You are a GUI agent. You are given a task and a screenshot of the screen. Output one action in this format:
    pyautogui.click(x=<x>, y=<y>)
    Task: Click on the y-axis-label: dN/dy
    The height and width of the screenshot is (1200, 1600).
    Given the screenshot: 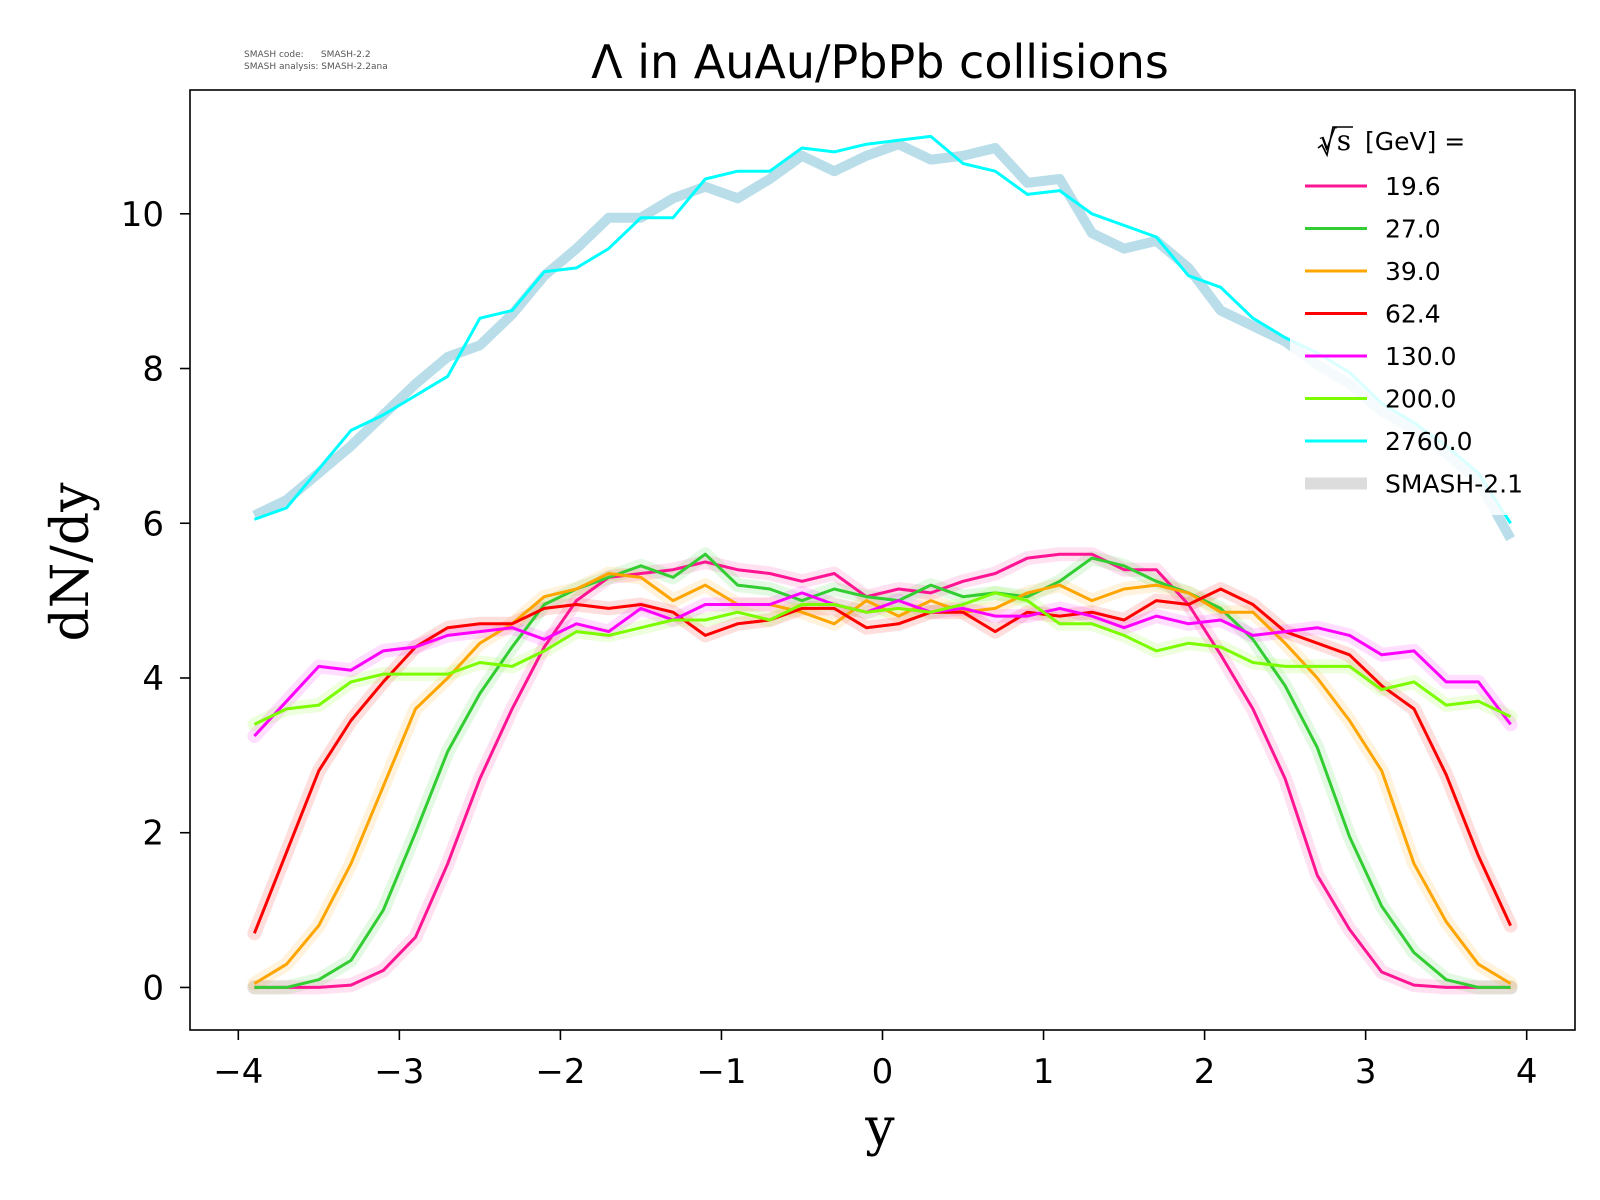 What is the action you would take?
    pyautogui.click(x=71, y=562)
    